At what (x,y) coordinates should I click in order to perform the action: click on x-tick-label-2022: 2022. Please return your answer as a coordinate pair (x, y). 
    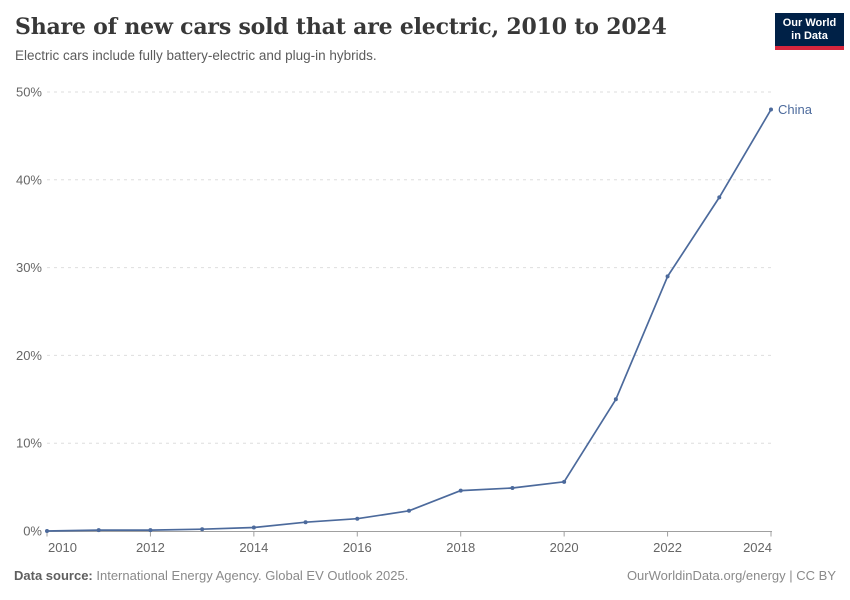
    Looking at the image, I should click on (667, 547).